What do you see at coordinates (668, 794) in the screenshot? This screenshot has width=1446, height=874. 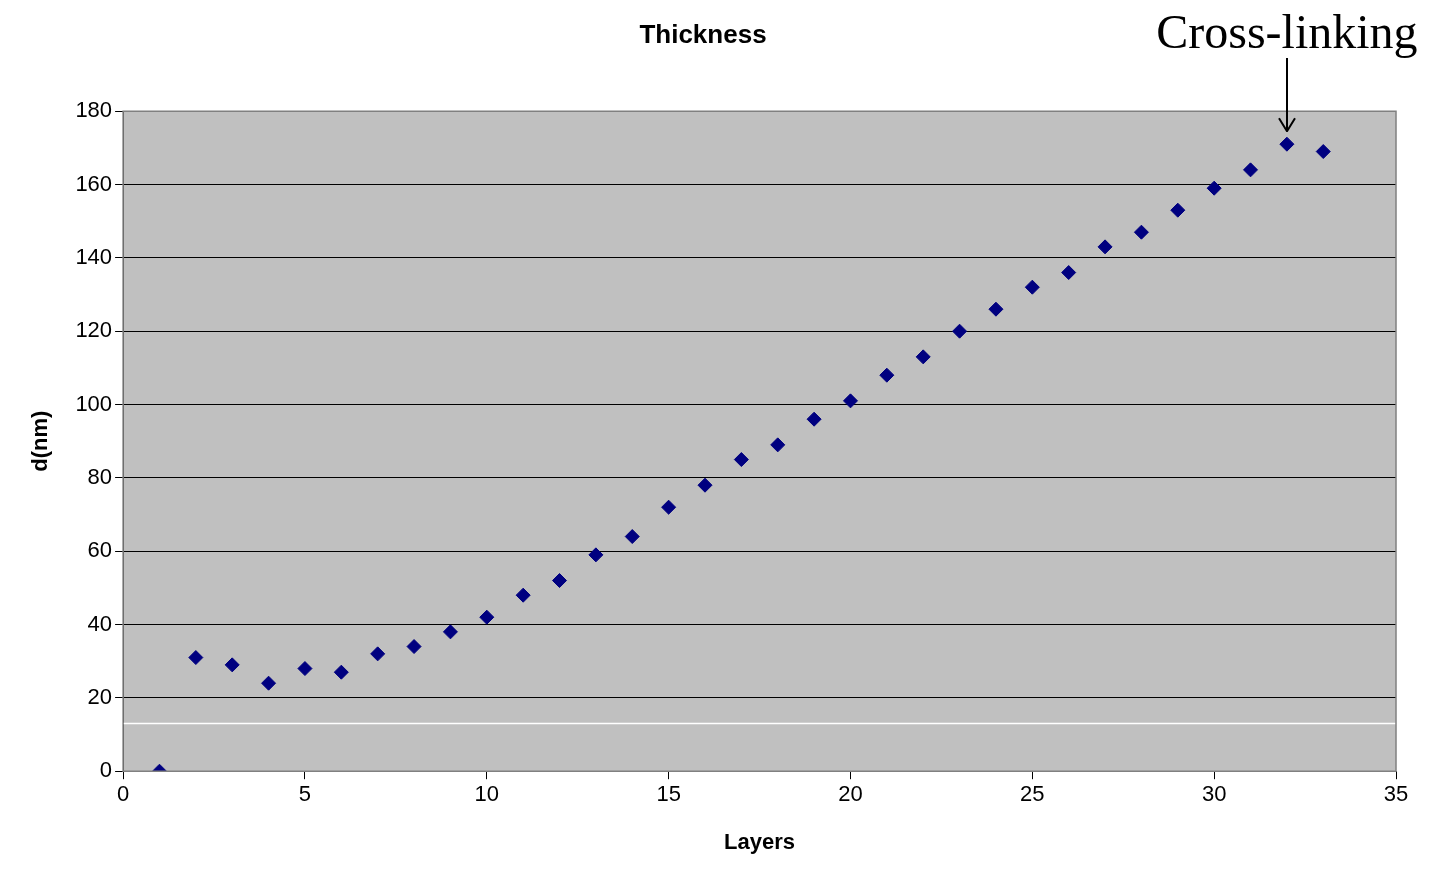 I see `x-tick-label: 15` at bounding box center [668, 794].